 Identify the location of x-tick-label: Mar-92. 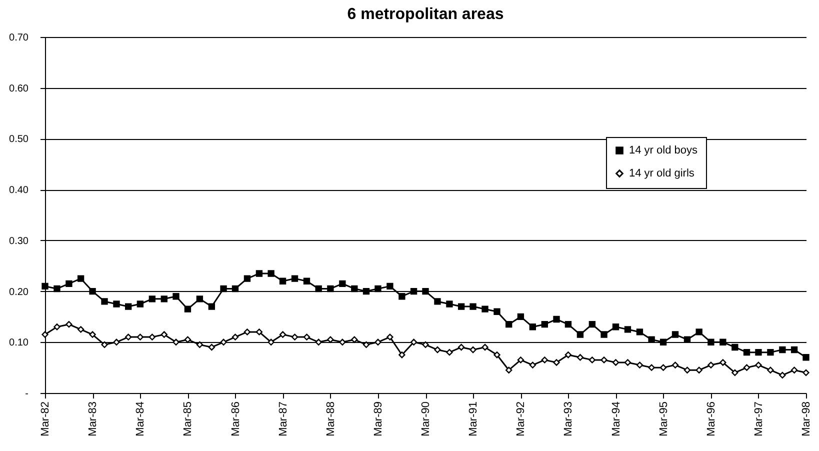
(521, 419).